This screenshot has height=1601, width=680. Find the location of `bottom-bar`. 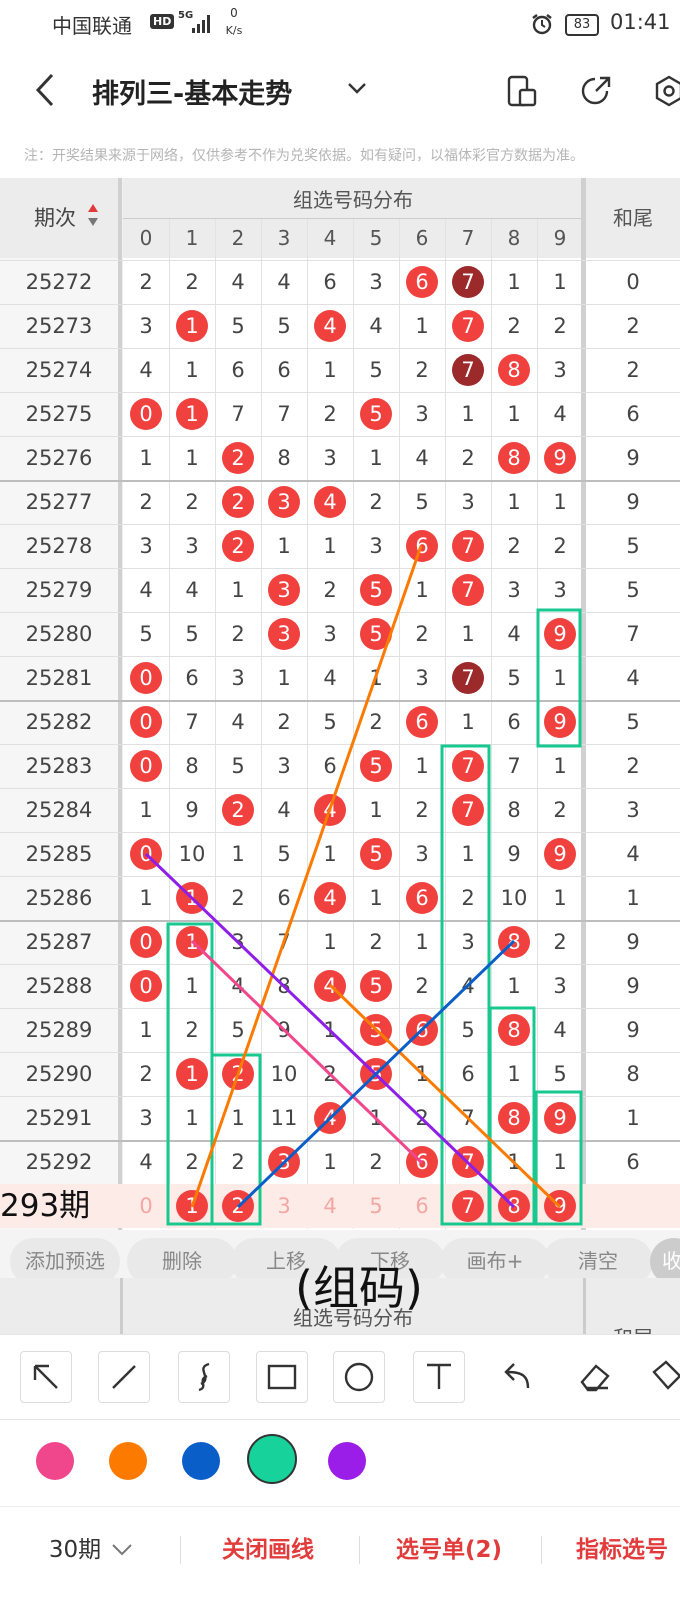

bottom-bar is located at coordinates (340, 1553).